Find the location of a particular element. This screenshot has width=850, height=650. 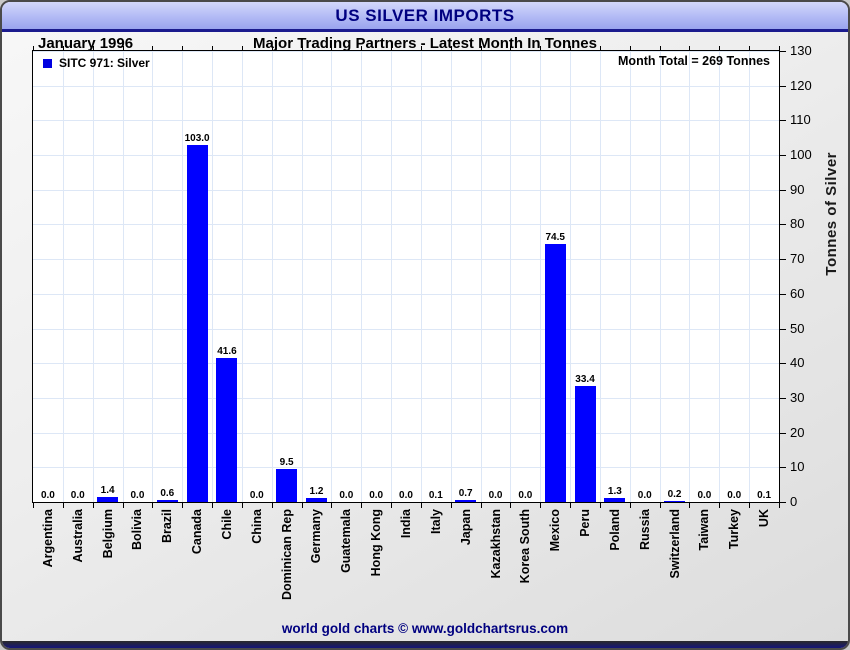

bar-value-label: 74.5 is located at coordinates (555, 237).